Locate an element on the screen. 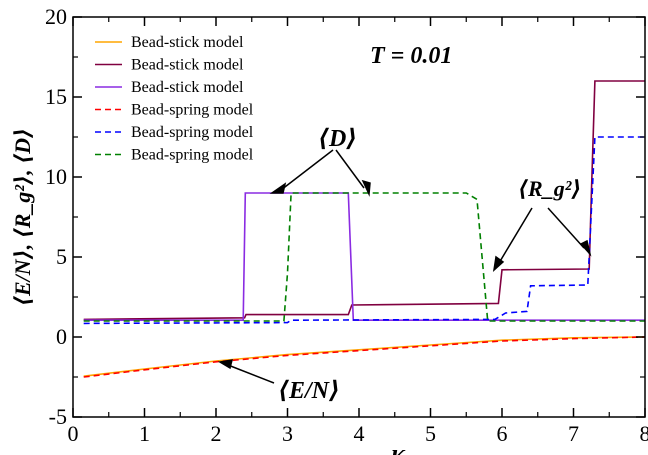  x-tick-label-1: 1 is located at coordinates (144, 433).